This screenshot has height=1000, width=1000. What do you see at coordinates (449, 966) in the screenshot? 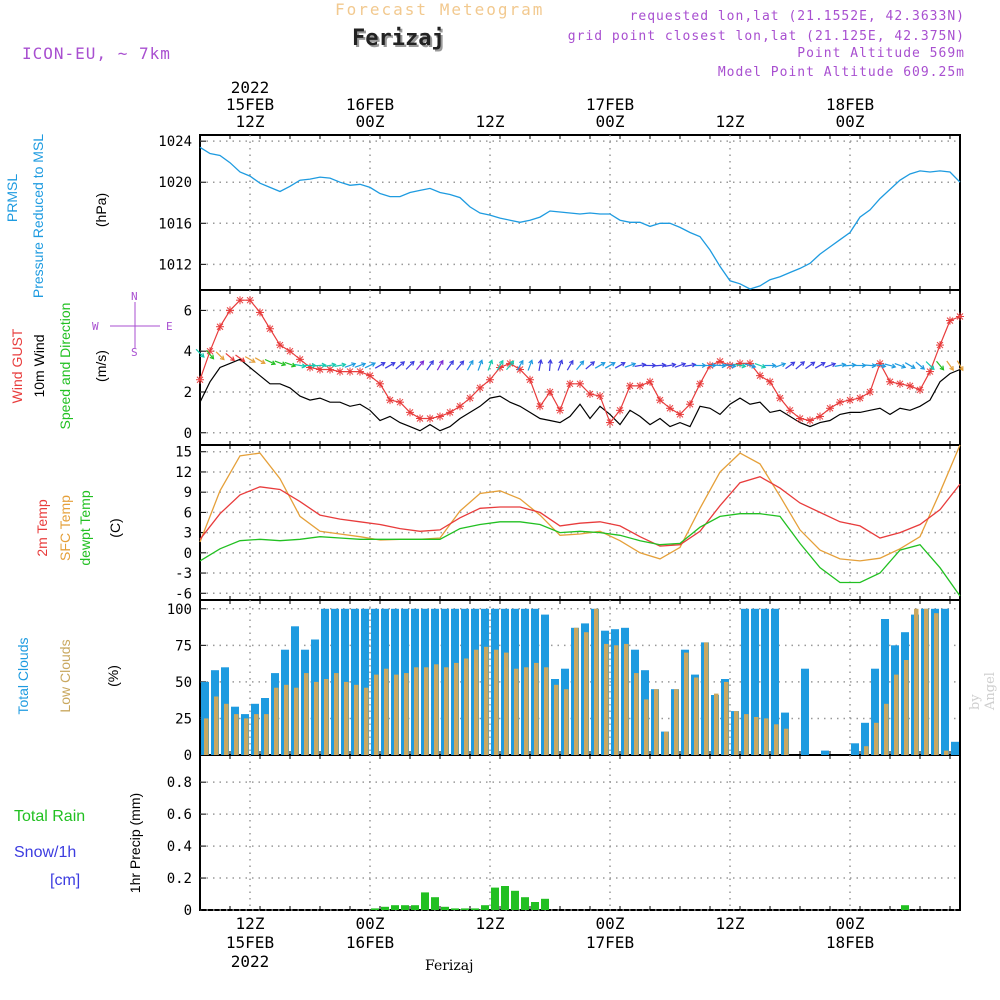
I see `footer-station: Ferizaj` at bounding box center [449, 966].